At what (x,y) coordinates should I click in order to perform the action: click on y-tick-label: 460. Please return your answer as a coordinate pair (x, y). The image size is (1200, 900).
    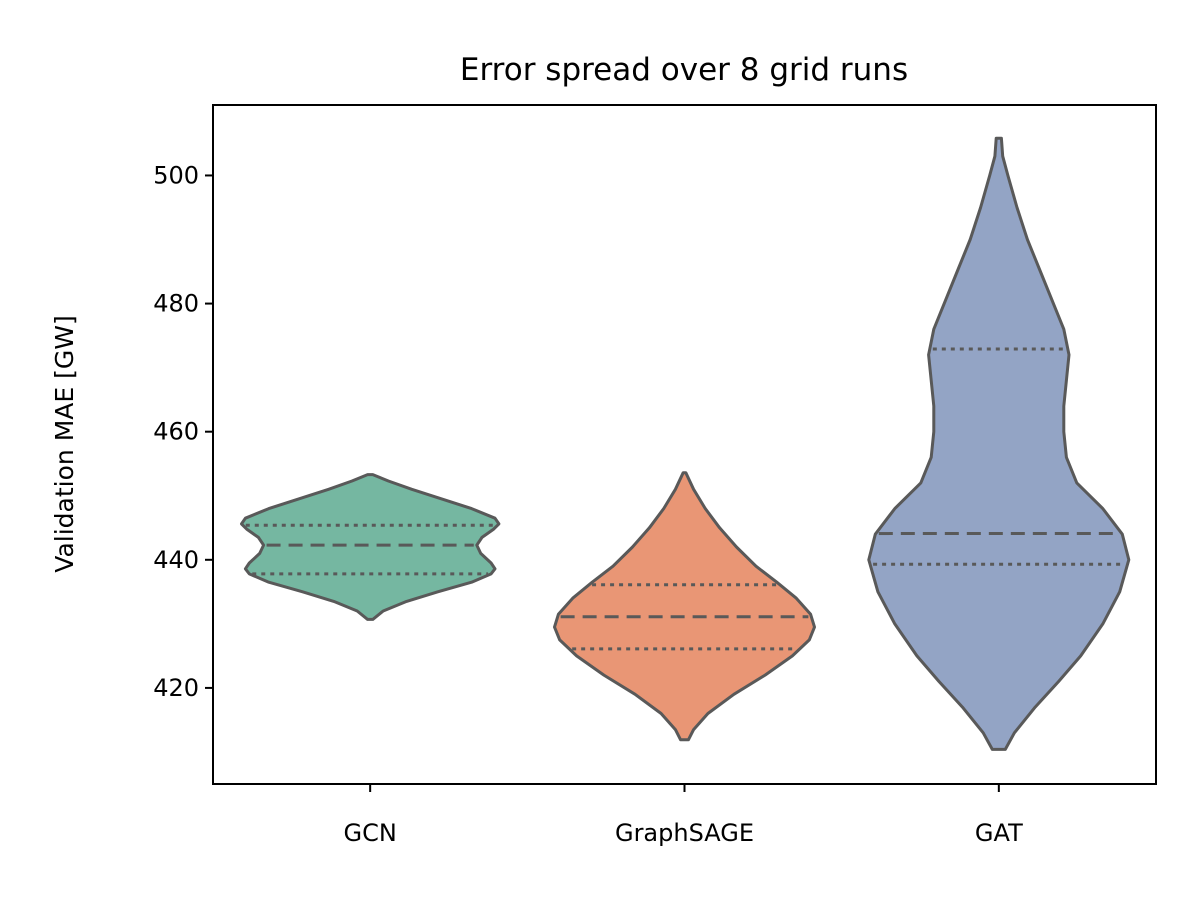
    Looking at the image, I should click on (176, 432).